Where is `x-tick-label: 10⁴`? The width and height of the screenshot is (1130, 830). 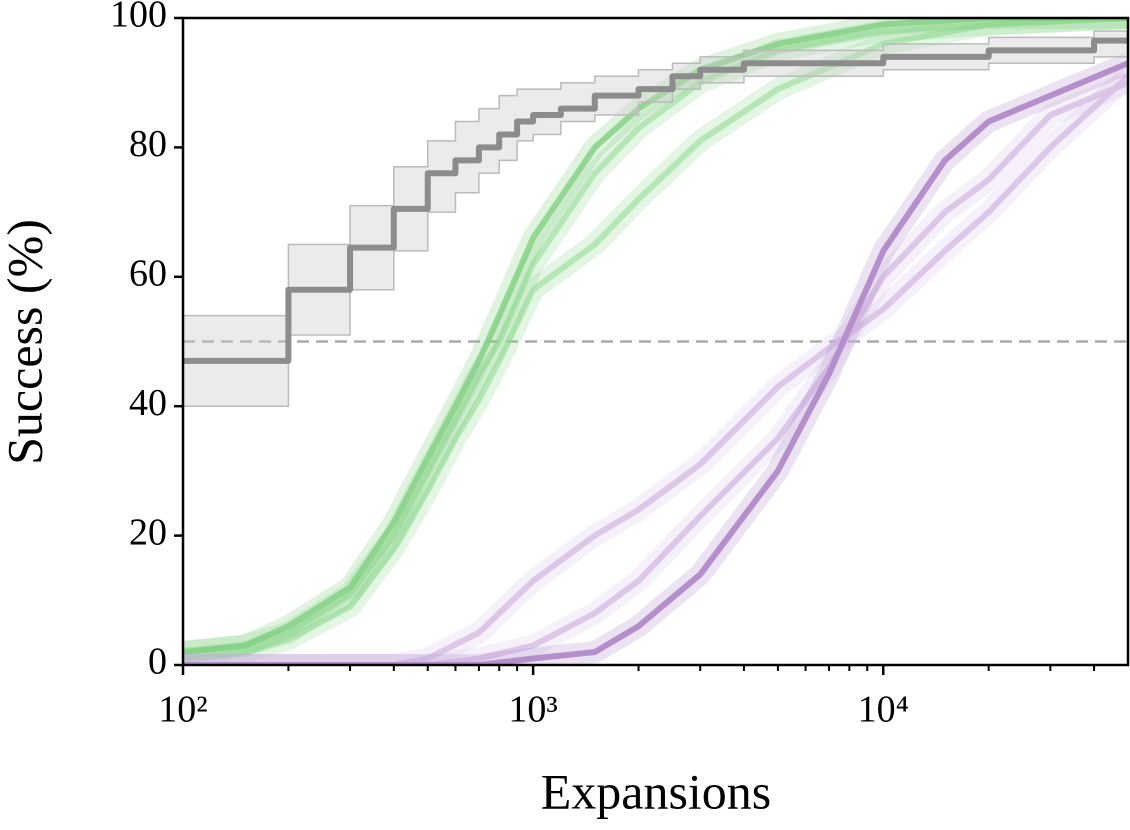
x-tick-label: 10⁴ is located at coordinates (883, 710).